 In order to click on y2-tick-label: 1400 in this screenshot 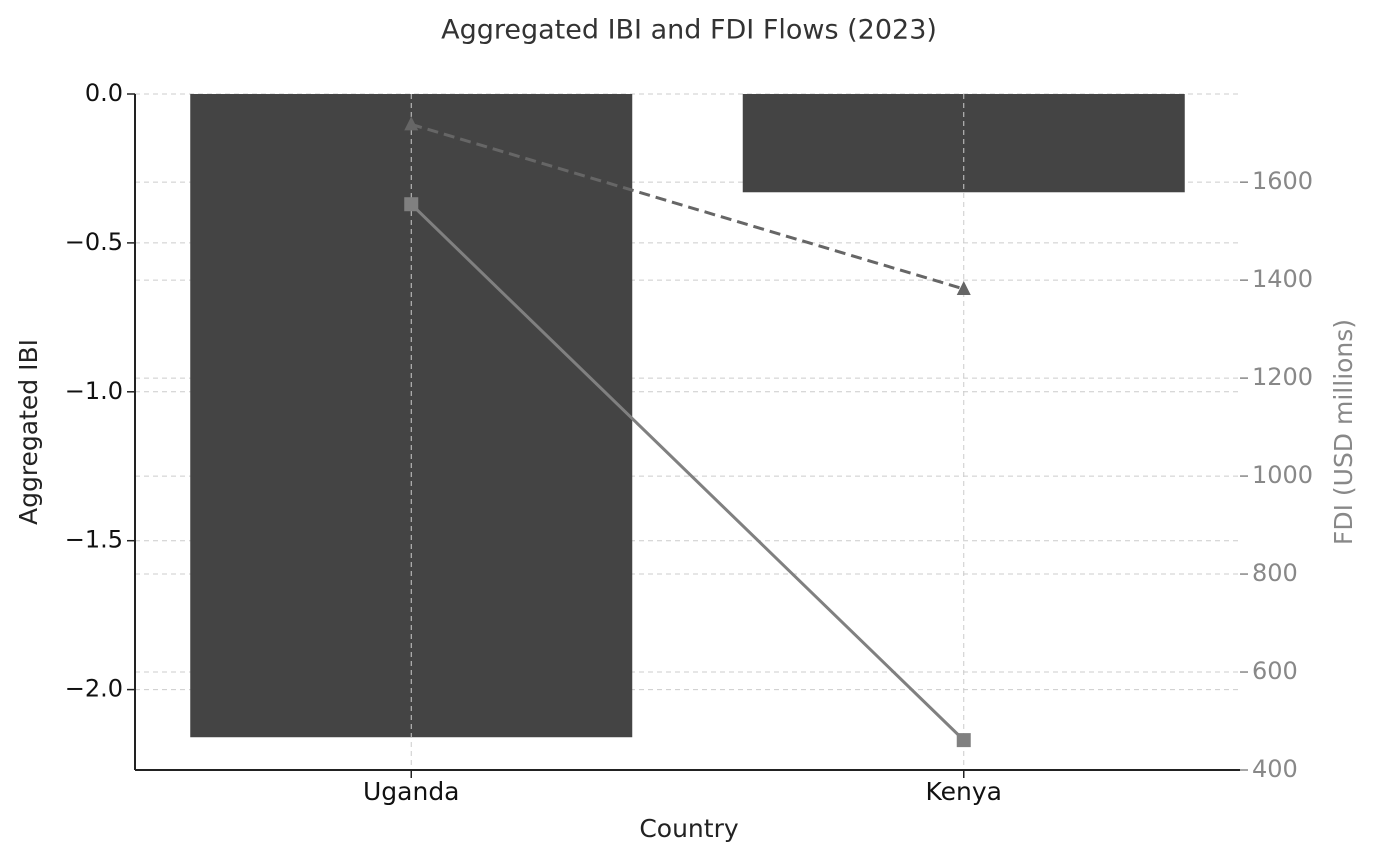, I will do `click(1282, 279)`.